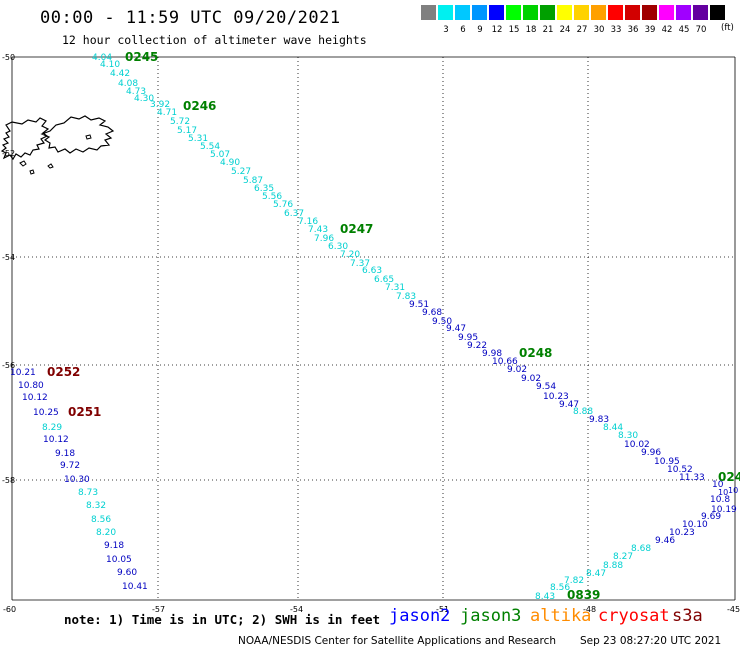  Describe the element at coordinates (492, 354) in the screenshot. I see `swh-label: 9.98` at that location.